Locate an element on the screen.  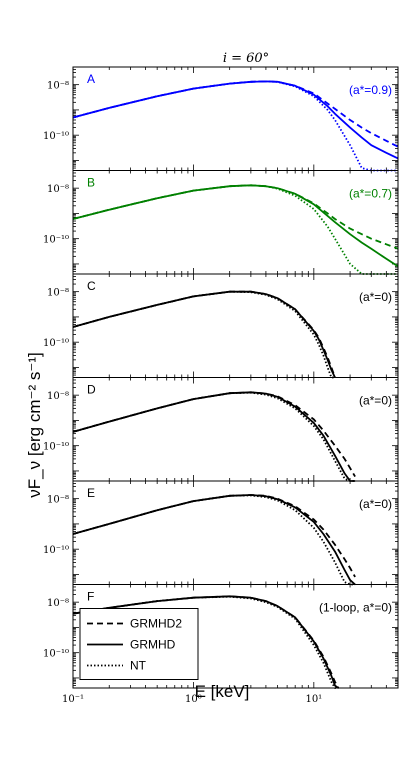
panel-letter: D is located at coordinates (91, 390).